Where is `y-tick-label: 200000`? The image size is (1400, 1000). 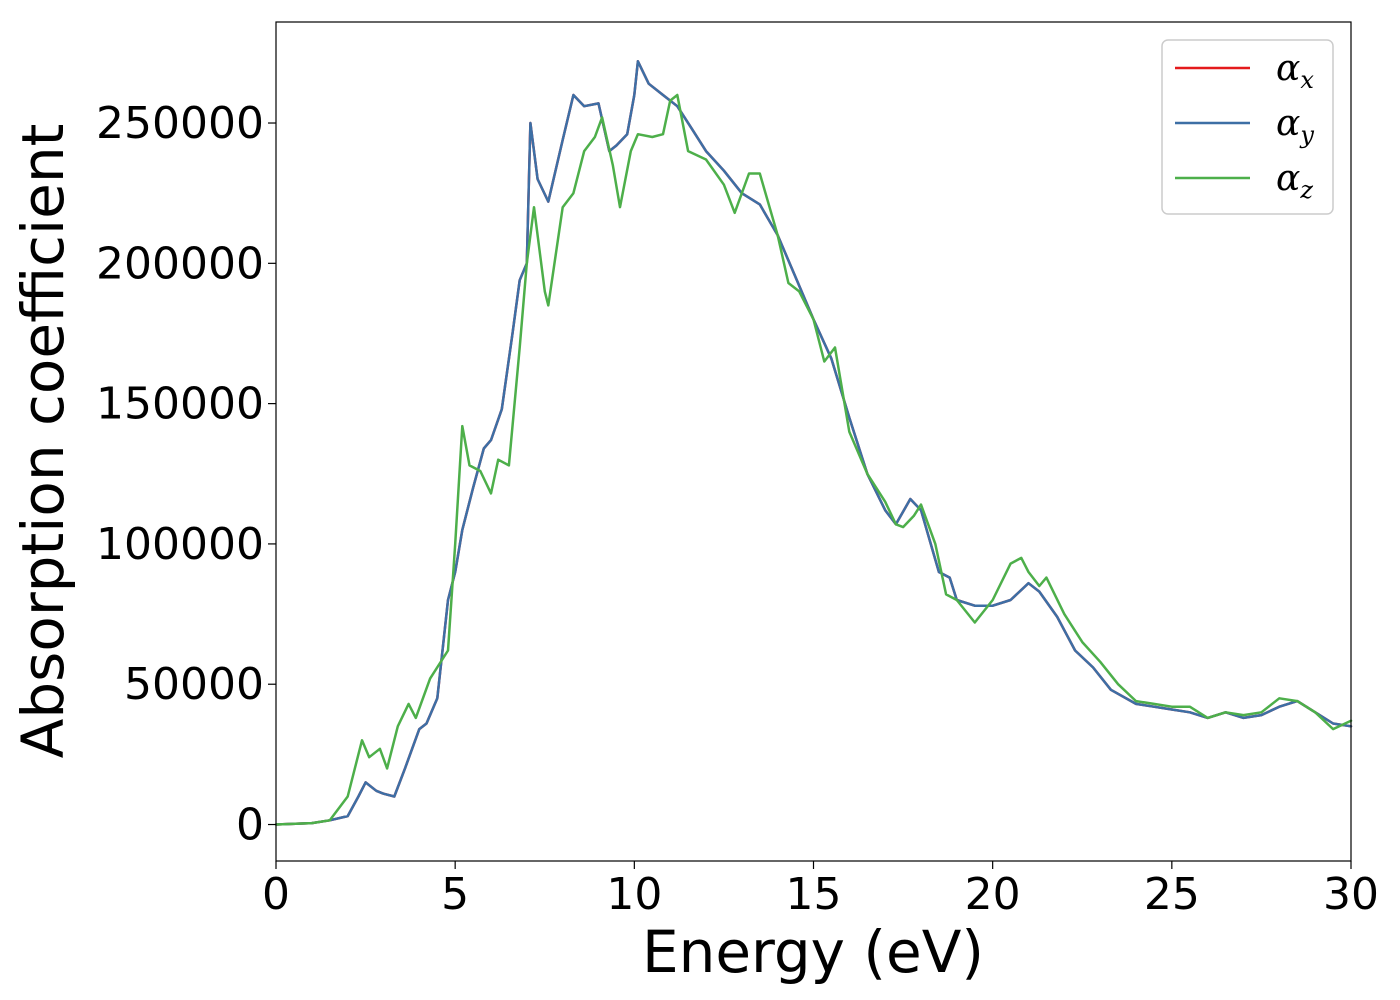
y-tick-label: 200000 is located at coordinates (180, 263).